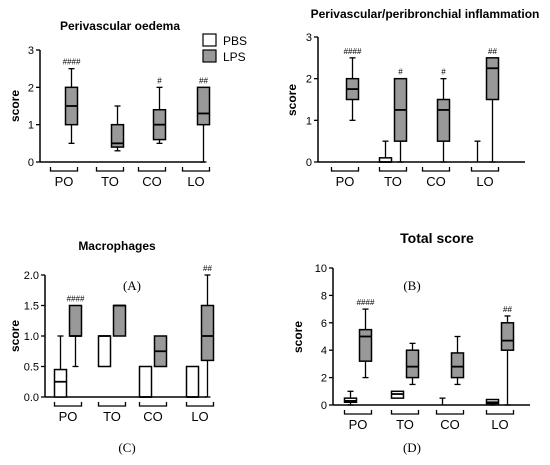  I want to click on panel-label: (A), so click(132, 285).